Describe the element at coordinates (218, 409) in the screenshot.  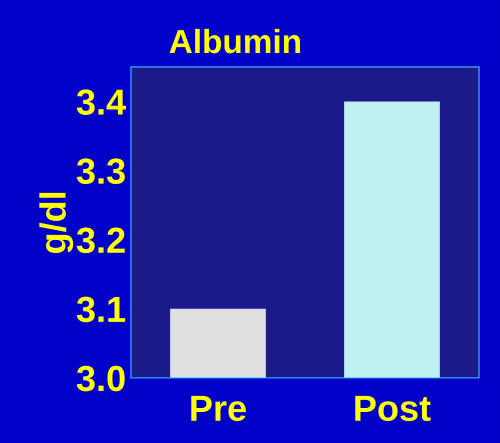
I see `x-tick-label: Pre` at that location.